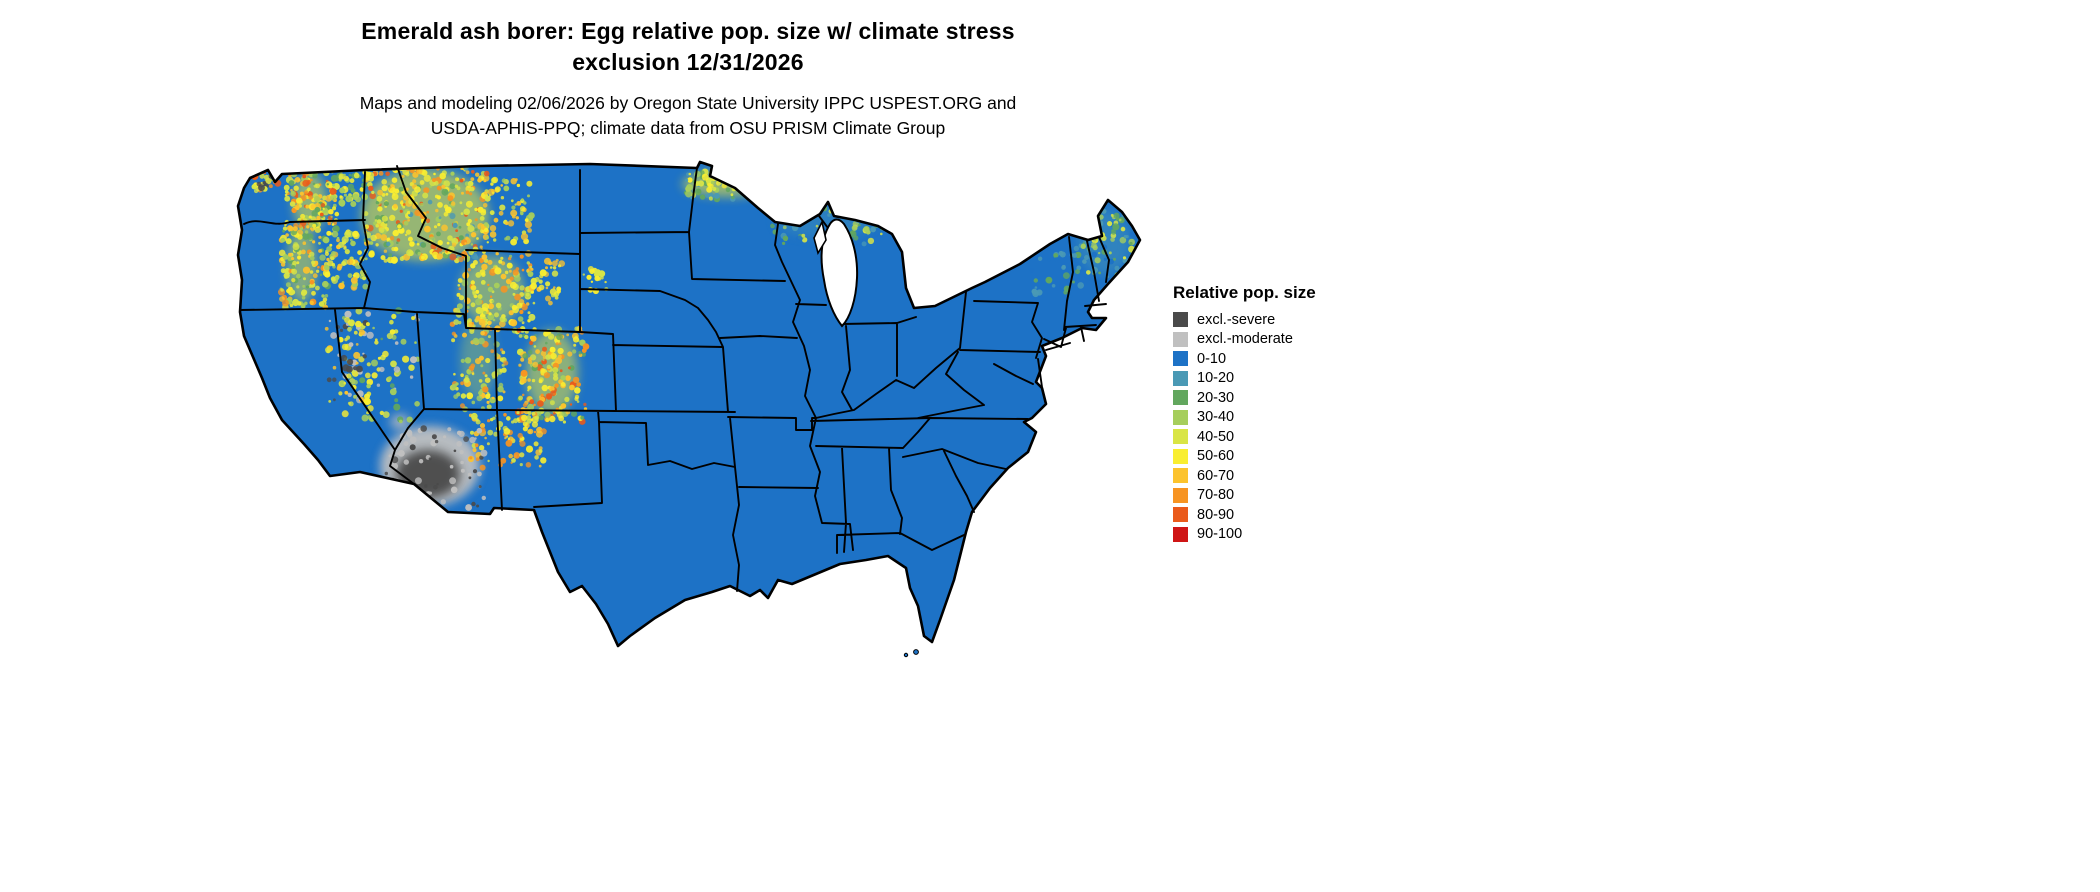 The image size is (2100, 892). What do you see at coordinates (1244, 534) in the screenshot?
I see `legend-item: 90-100` at bounding box center [1244, 534].